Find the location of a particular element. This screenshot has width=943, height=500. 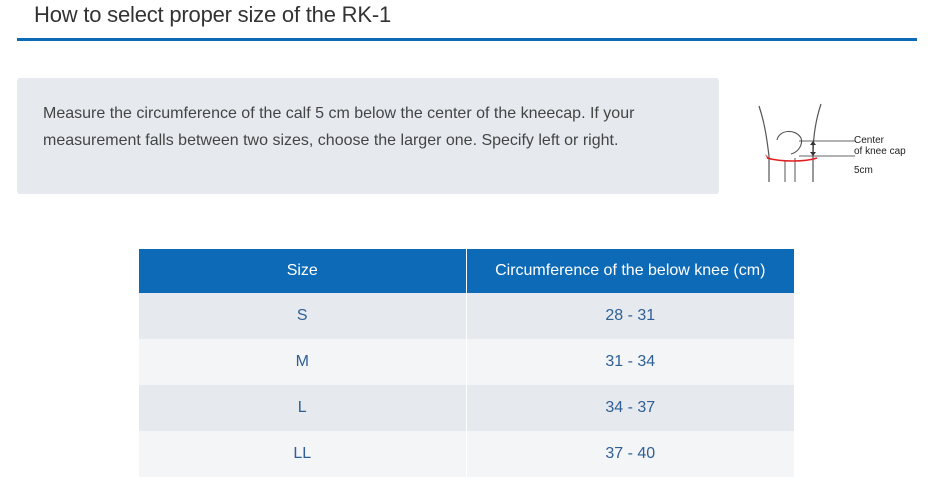

header-circumference: Circumference of the below knee (cm) is located at coordinates (629, 271).